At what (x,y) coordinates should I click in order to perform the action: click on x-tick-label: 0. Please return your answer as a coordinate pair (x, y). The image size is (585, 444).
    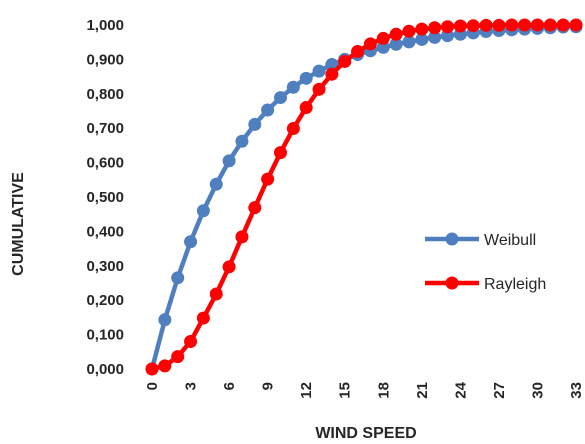
    Looking at the image, I should click on (152, 386).